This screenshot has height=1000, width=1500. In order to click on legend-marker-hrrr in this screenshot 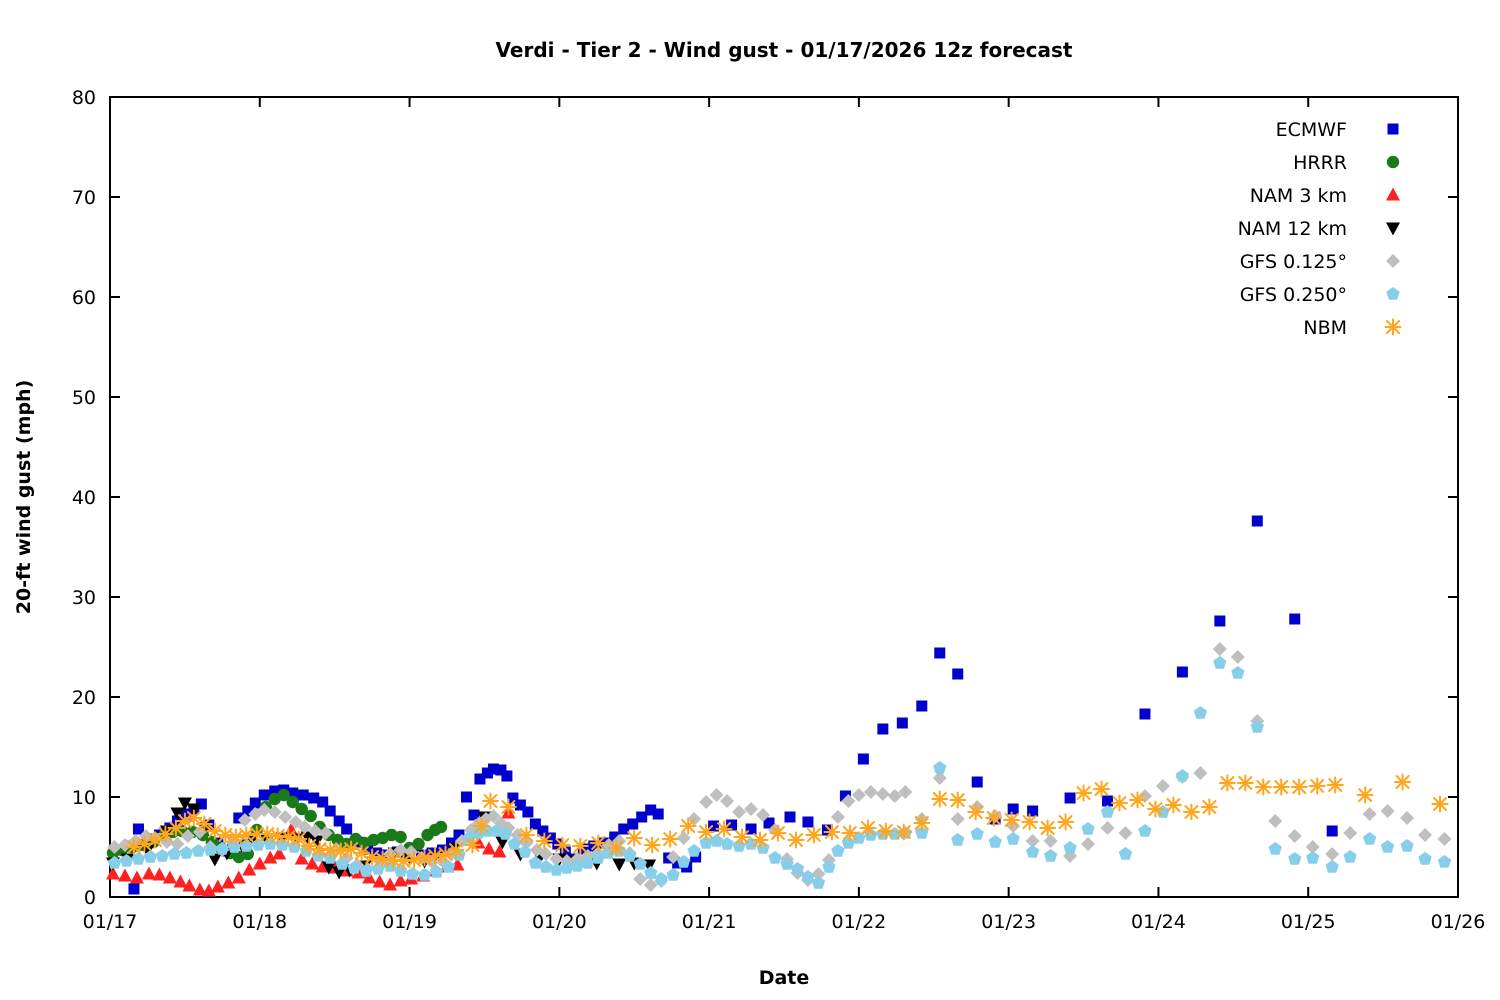, I will do `click(1393, 162)`.